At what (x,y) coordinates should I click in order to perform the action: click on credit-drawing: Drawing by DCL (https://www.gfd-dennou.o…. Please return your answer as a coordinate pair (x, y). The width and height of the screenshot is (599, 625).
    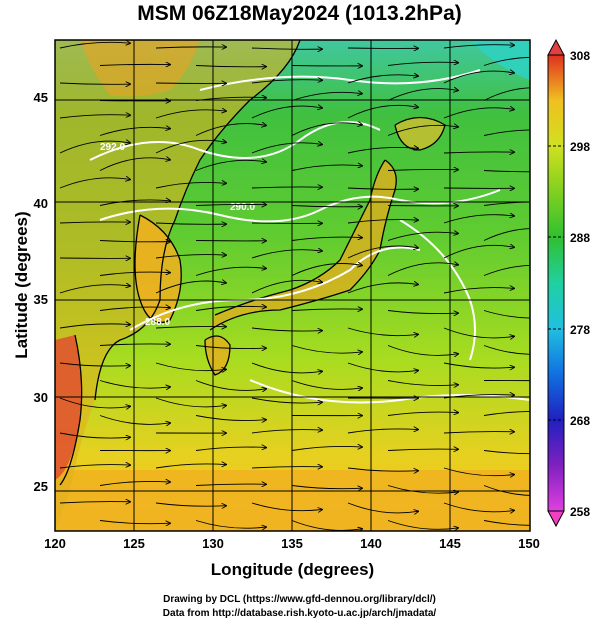
    Looking at the image, I should click on (299, 599).